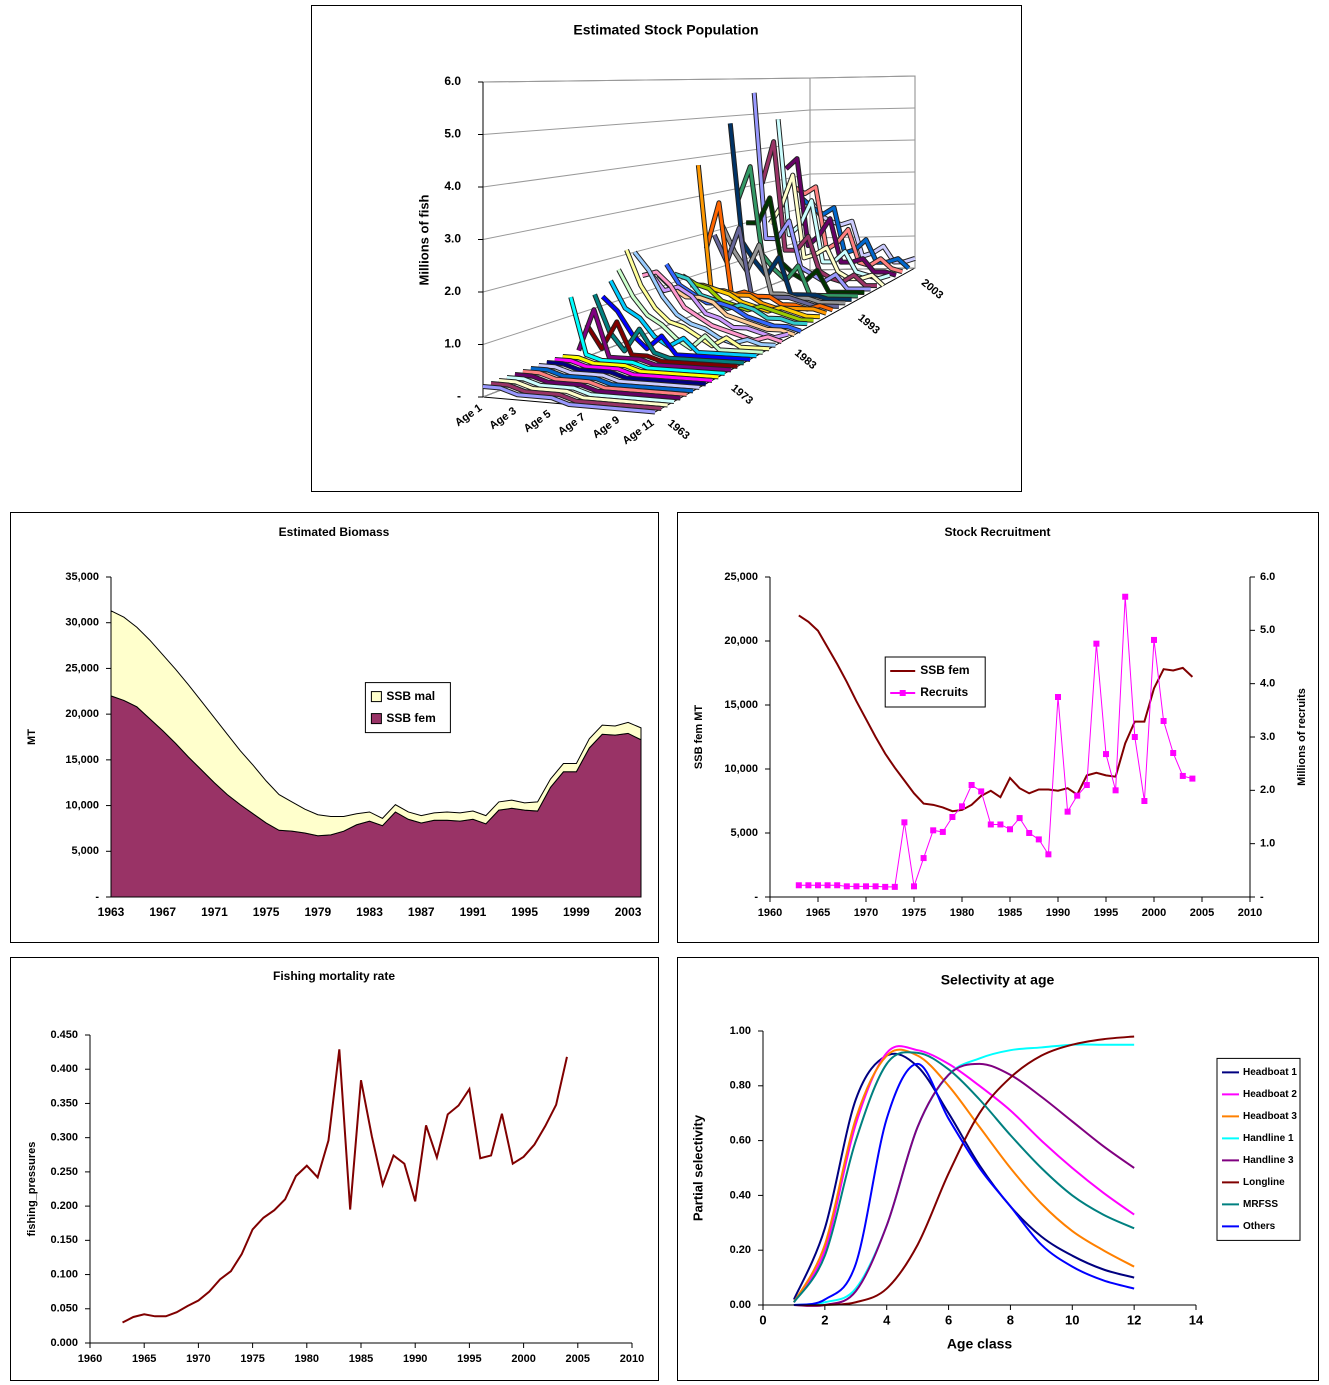 This screenshot has width=1329, height=1385. I want to click on y2-tick-label: -, so click(1262, 897).